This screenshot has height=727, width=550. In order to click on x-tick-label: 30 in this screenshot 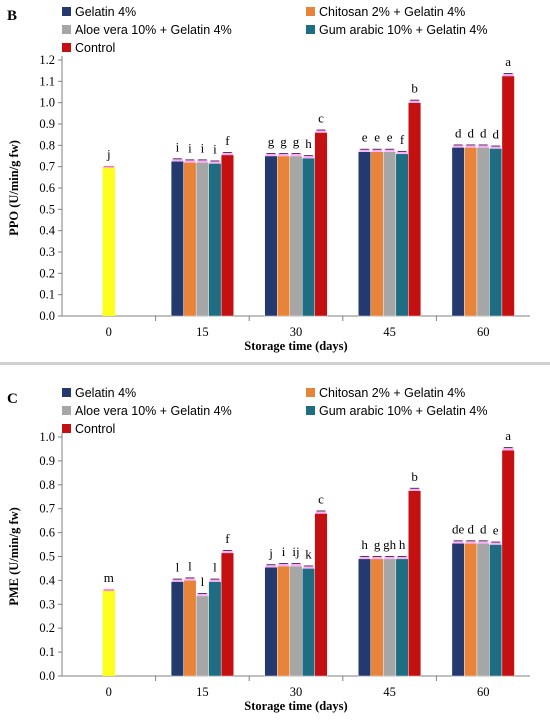, I will do `click(296, 332)`.